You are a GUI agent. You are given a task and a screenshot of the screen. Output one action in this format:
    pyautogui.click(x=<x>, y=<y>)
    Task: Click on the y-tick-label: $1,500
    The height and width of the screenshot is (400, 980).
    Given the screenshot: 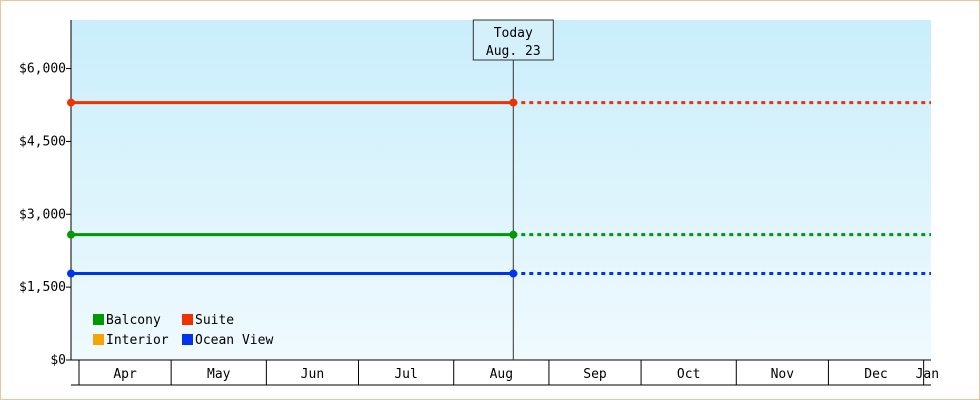 What is the action you would take?
    pyautogui.click(x=42, y=287)
    